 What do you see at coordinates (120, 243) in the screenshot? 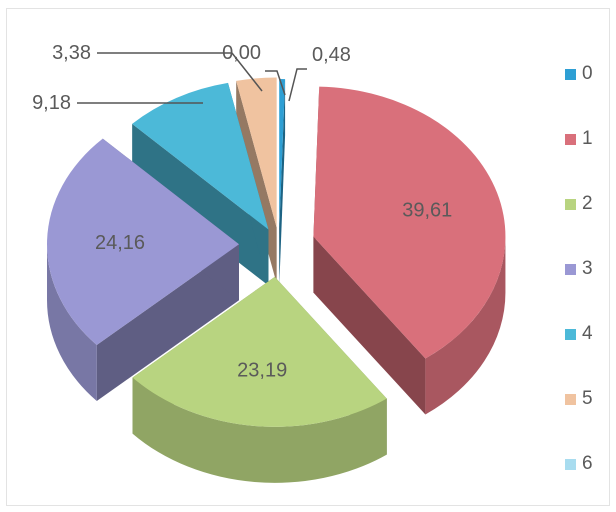
I see `data-label-3: 24,16` at bounding box center [120, 243].